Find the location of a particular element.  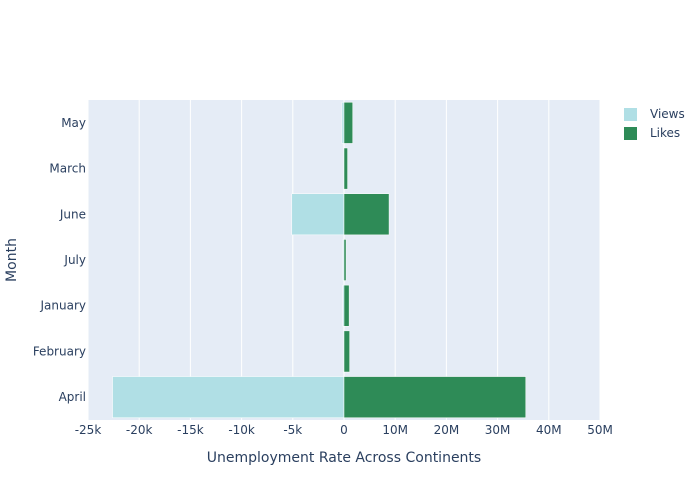

x-tick-label: -25k is located at coordinates (88, 430).